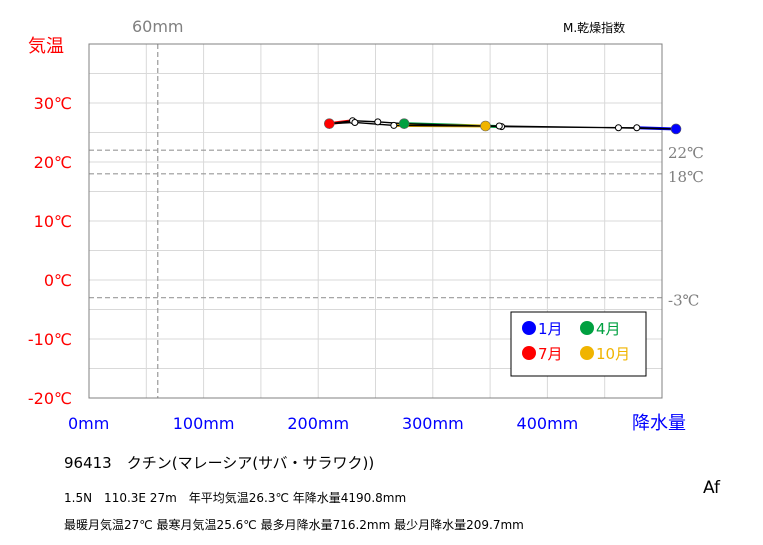 This screenshot has width=763, height=545. Describe the element at coordinates (550, 329) in the screenshot. I see `legend-label: 1月` at that location.